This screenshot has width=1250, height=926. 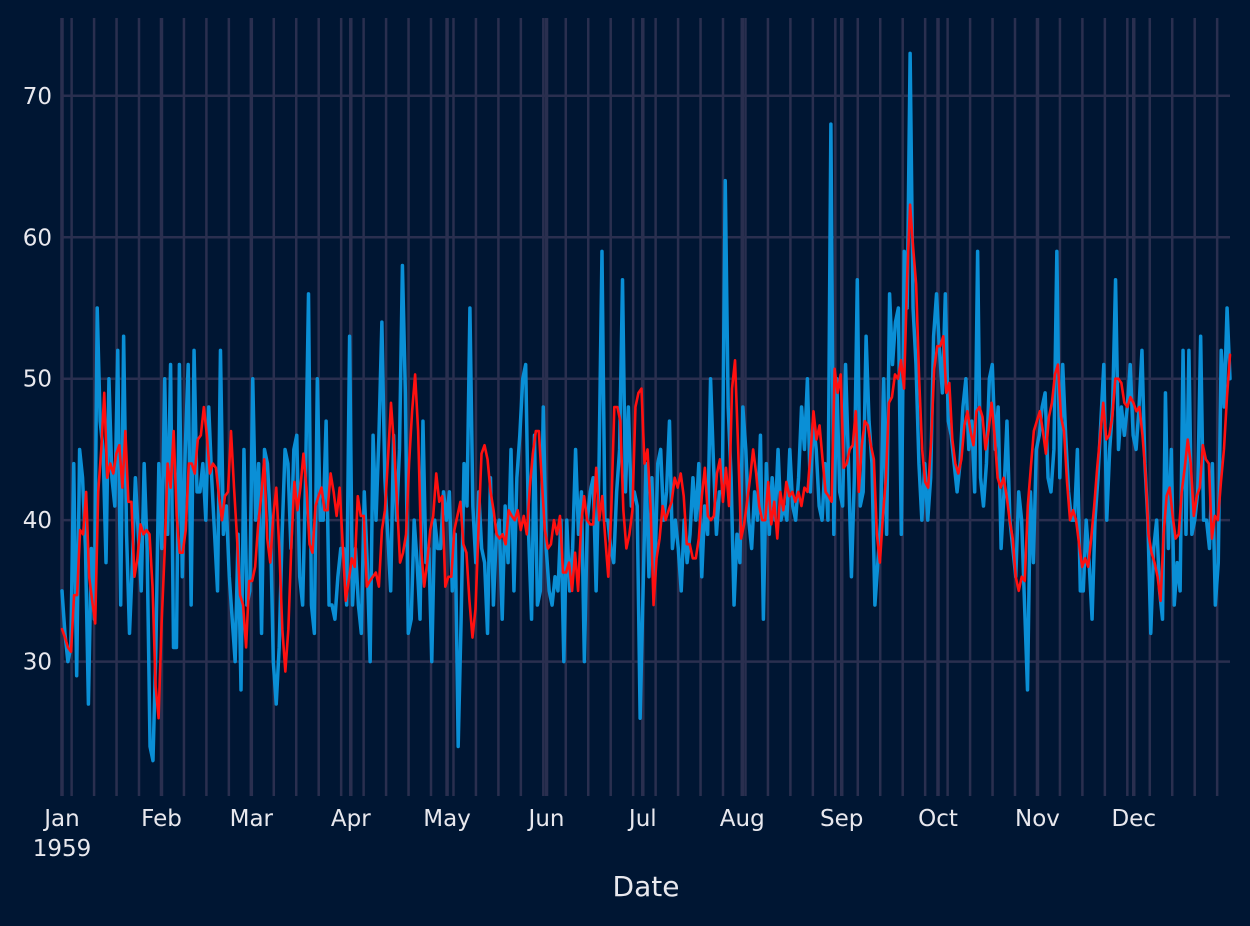 I want to click on x-tick-label: Jul, so click(x=642, y=819).